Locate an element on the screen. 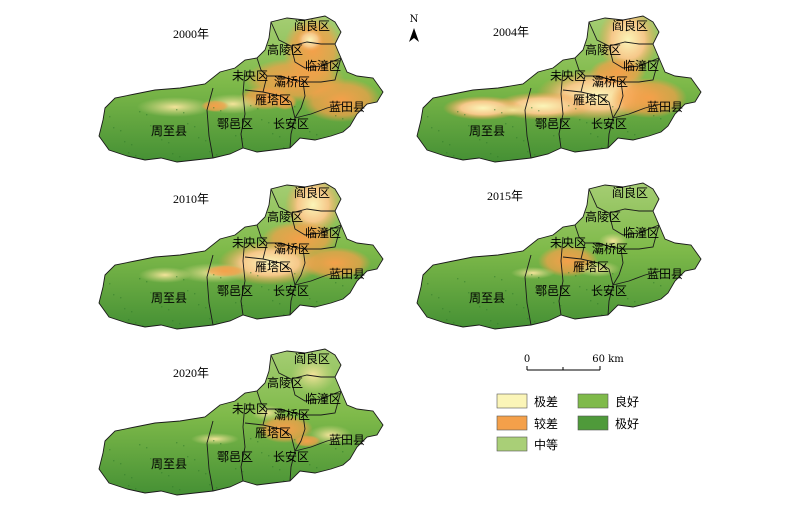  legend-label-very-poor: 极差 is located at coordinates (546, 402).